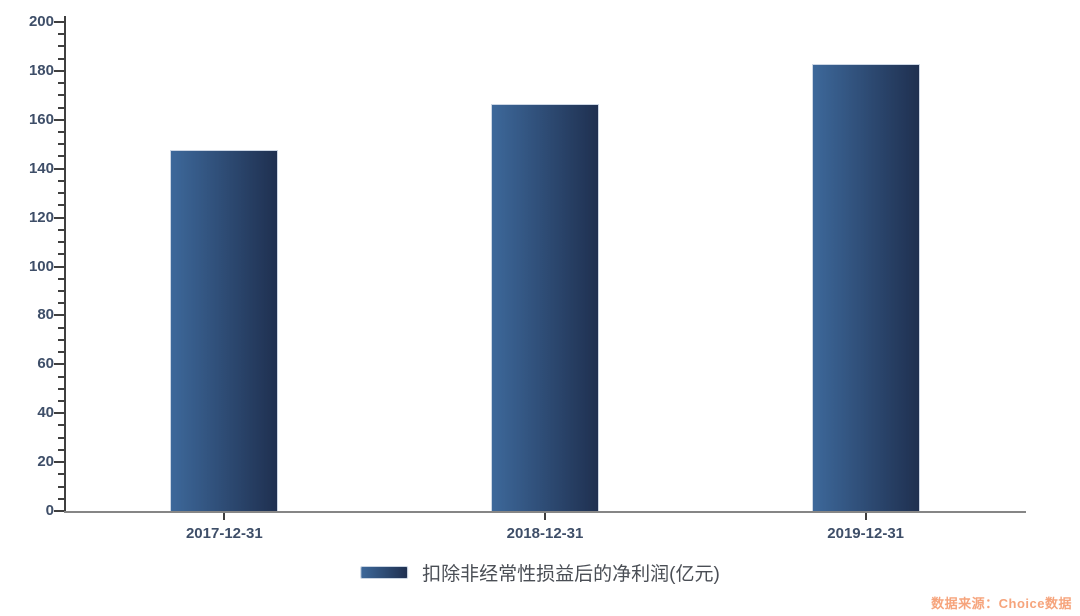  I want to click on y-axis-line, so click(65, 264).